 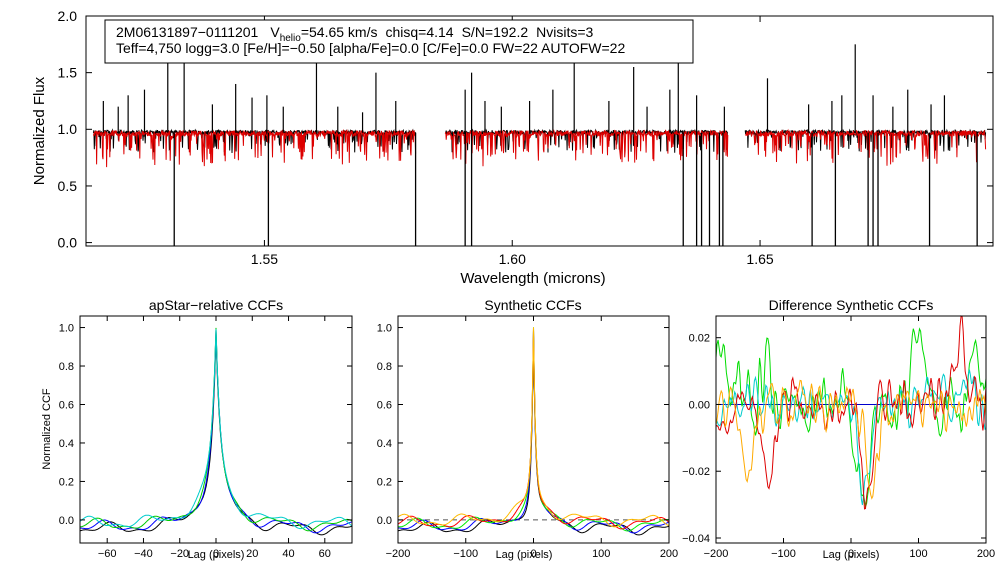 What do you see at coordinates (495, 32) in the screenshot?
I see `snr-value: S/N=192.2` at bounding box center [495, 32].